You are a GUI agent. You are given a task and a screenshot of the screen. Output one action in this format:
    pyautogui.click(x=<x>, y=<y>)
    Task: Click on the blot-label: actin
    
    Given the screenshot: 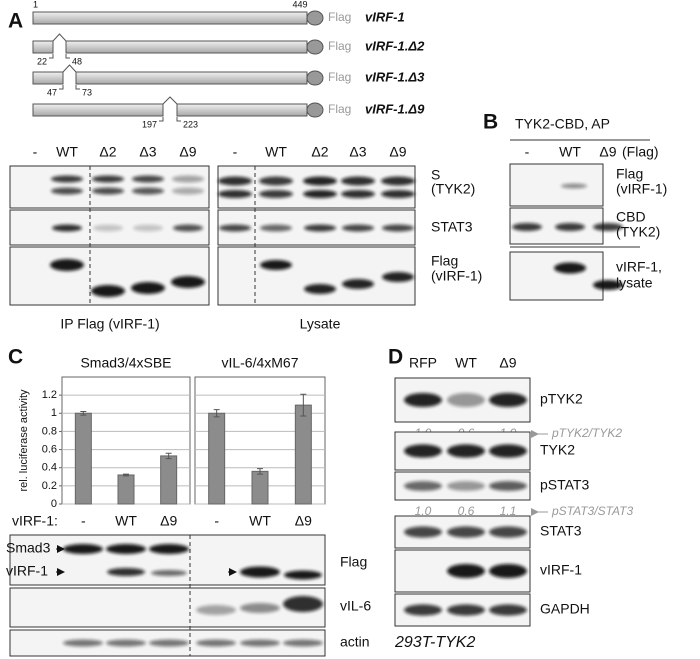 What is the action you would take?
    pyautogui.click(x=355, y=642)
    